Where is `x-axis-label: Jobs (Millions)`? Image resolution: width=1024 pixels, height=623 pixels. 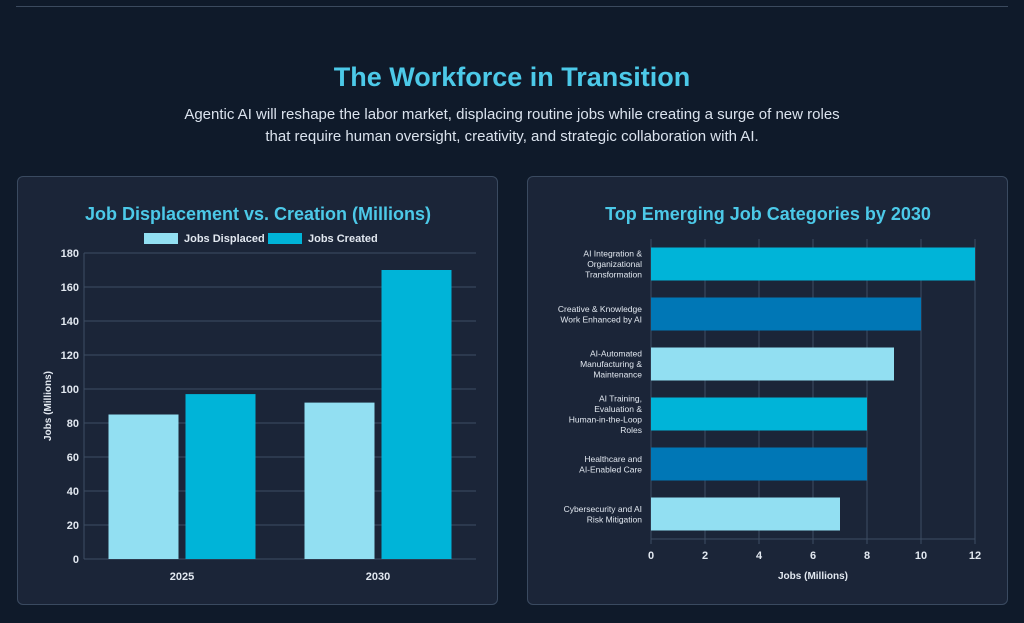 x-axis-label: Jobs (Millions) is located at coordinates (813, 576).